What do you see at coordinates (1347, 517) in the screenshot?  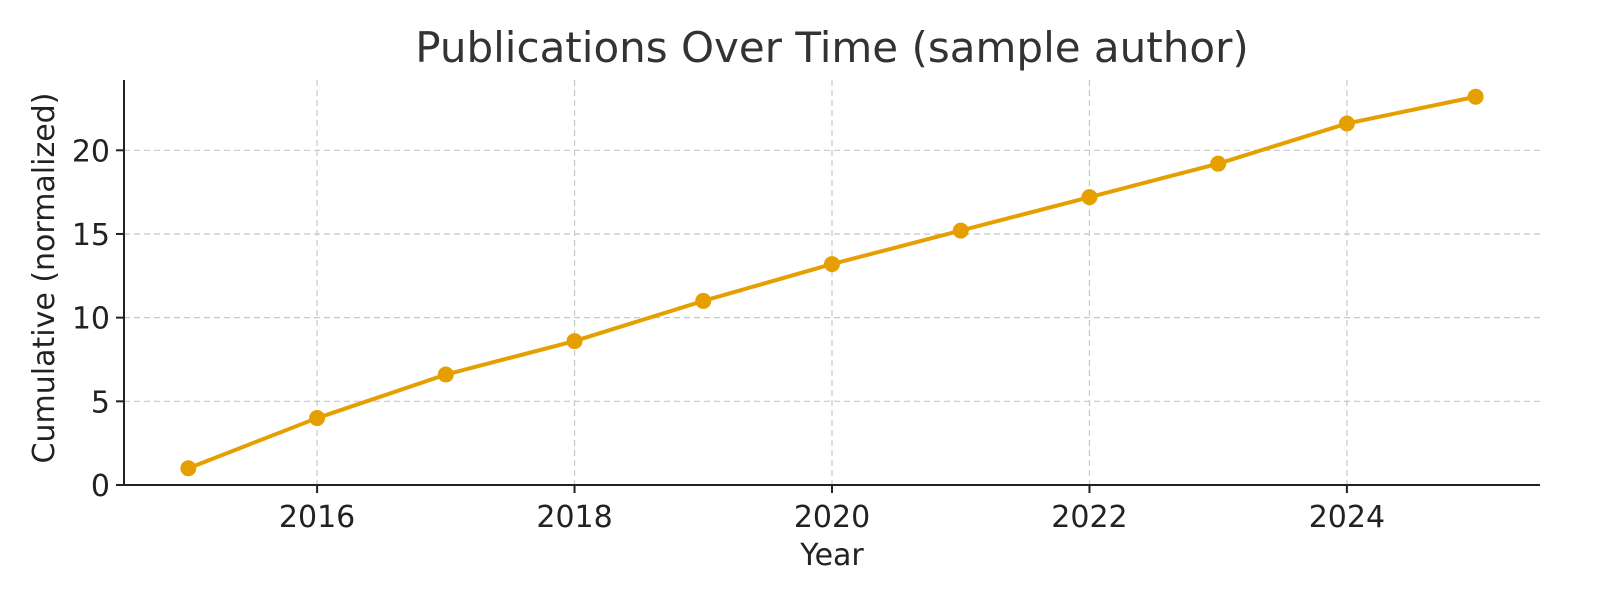 I see `x-tick-label: 2024` at bounding box center [1347, 517].